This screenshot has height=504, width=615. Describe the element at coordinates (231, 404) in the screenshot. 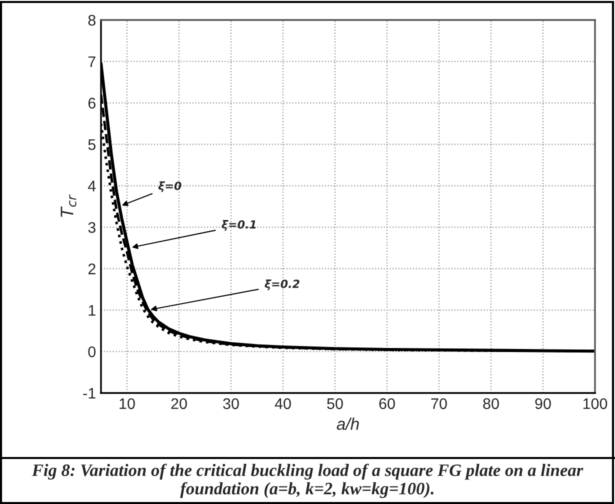

I see `x-tick-label: 30` at that location.